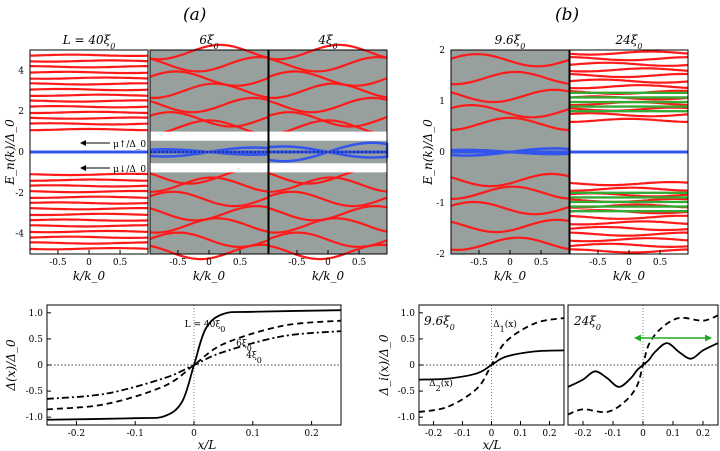 Image resolution: width=720 pixels, height=451 pixels. Describe the element at coordinates (510, 263) in the screenshot. I see `spectra-b-xtick-label: 0` at that location.